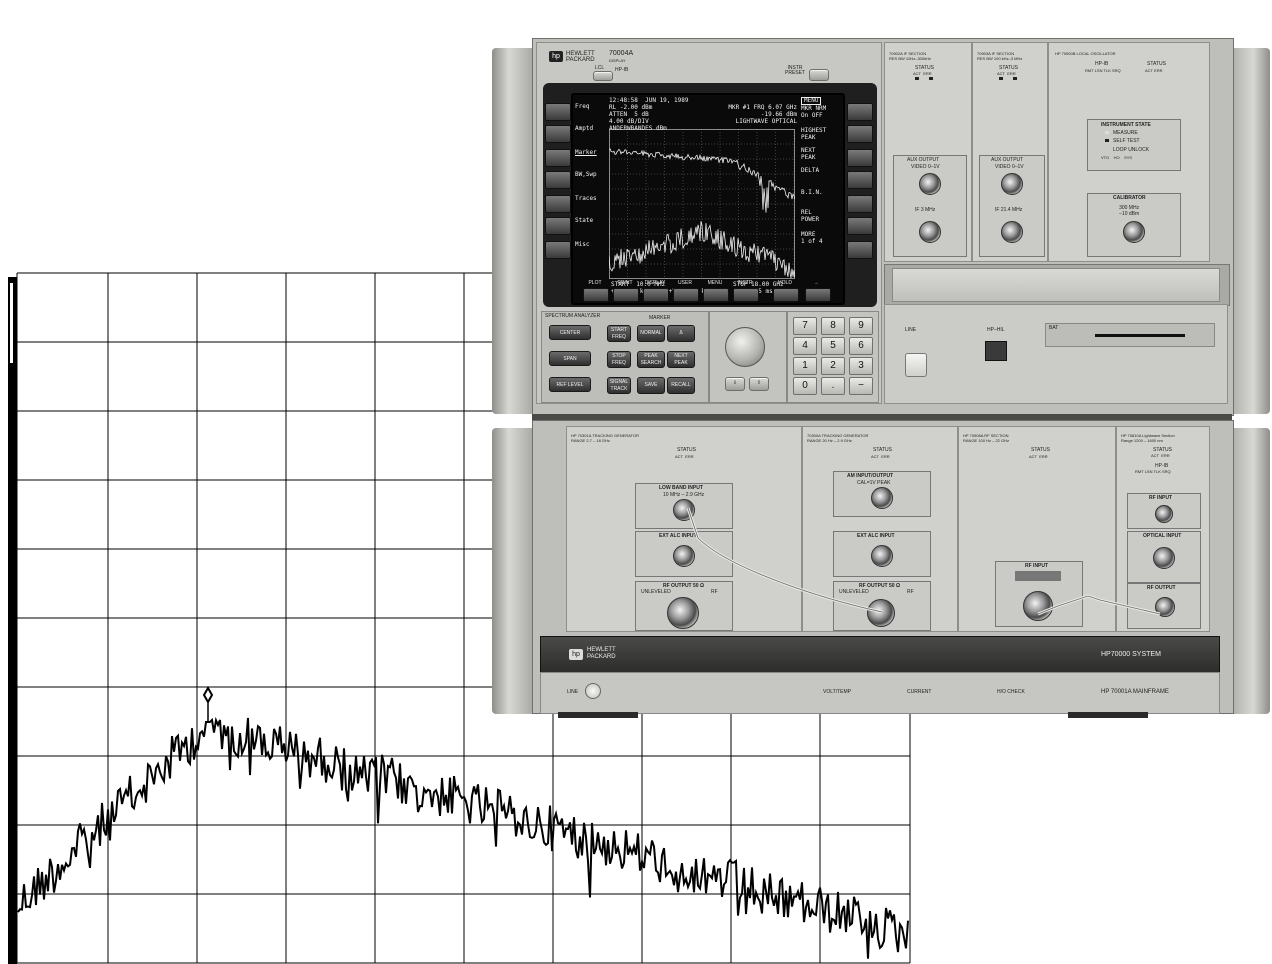 Image resolution: width=1272 pixels, height=964 pixels. Describe the element at coordinates (812, 192) in the screenshot. I see `screen-softmenu-text: B.I.N.` at that location.